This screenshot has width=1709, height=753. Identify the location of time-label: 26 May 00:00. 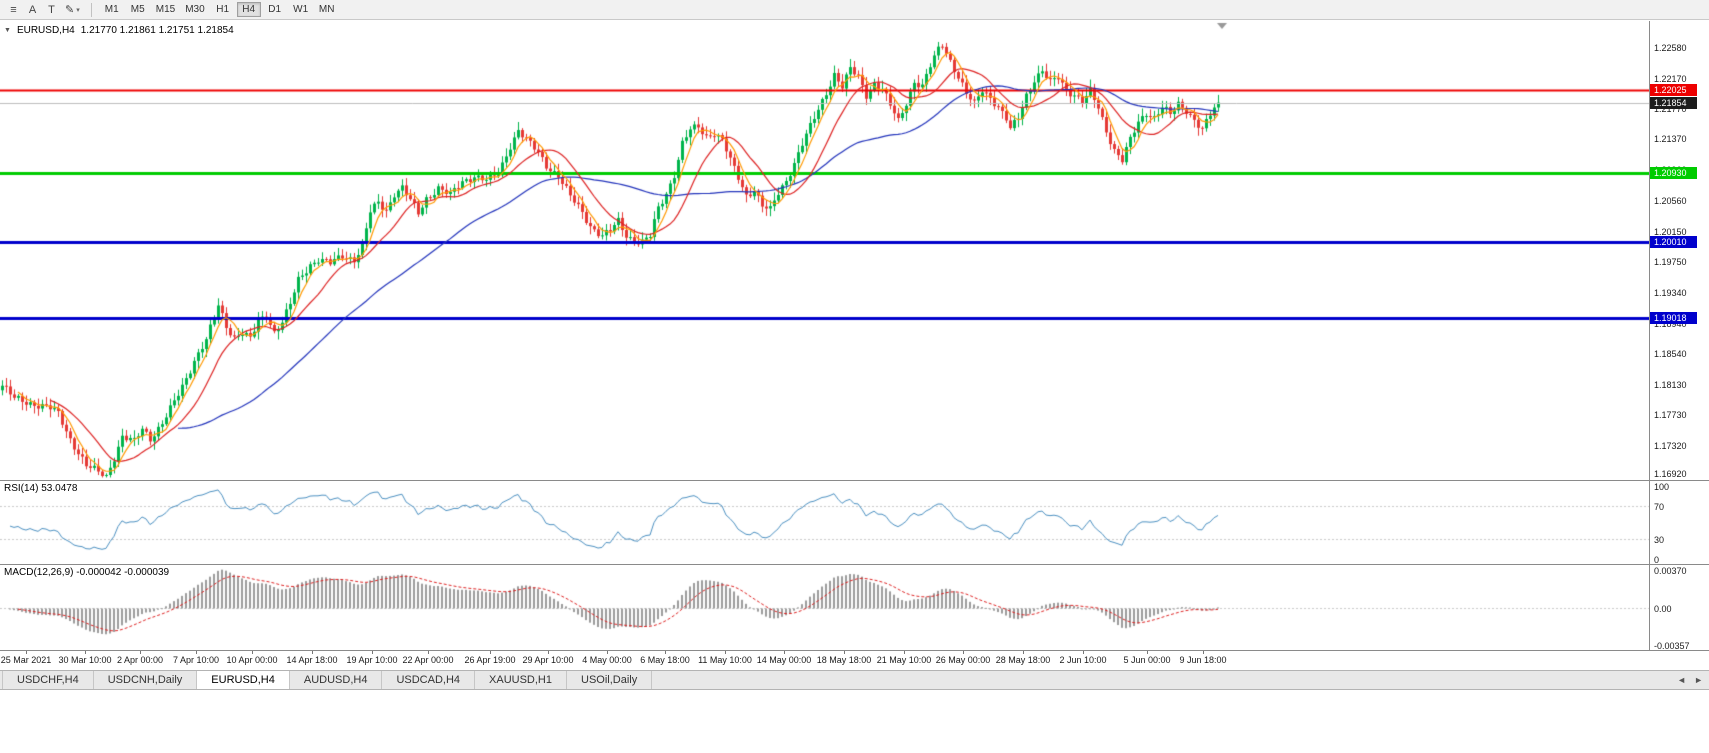
(963, 660).